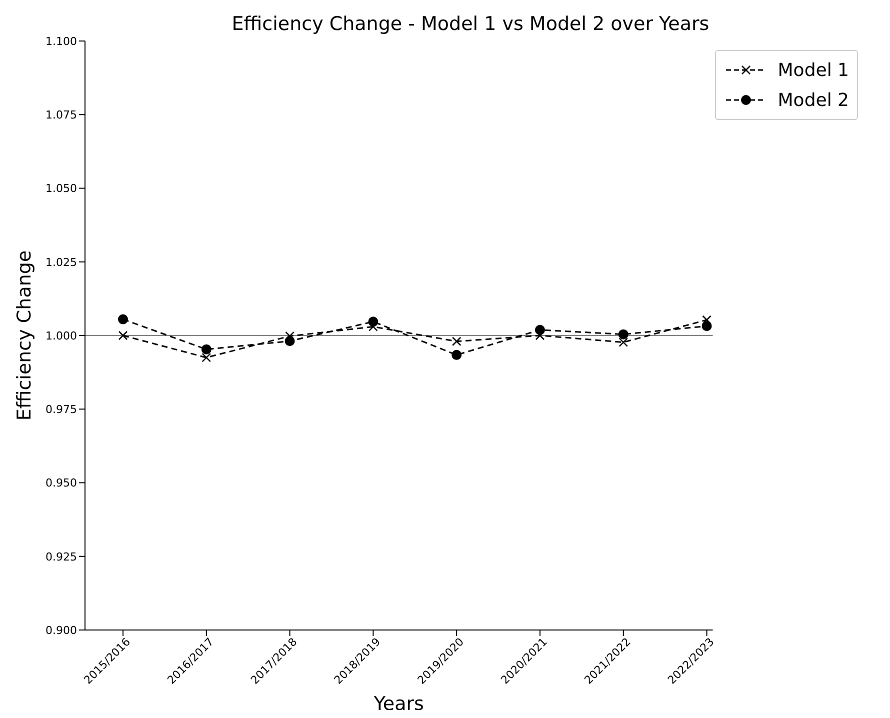 The width and height of the screenshot is (890, 718). Describe the element at coordinates (61, 189) in the screenshot. I see `y-tick-label: 1.050` at that location.